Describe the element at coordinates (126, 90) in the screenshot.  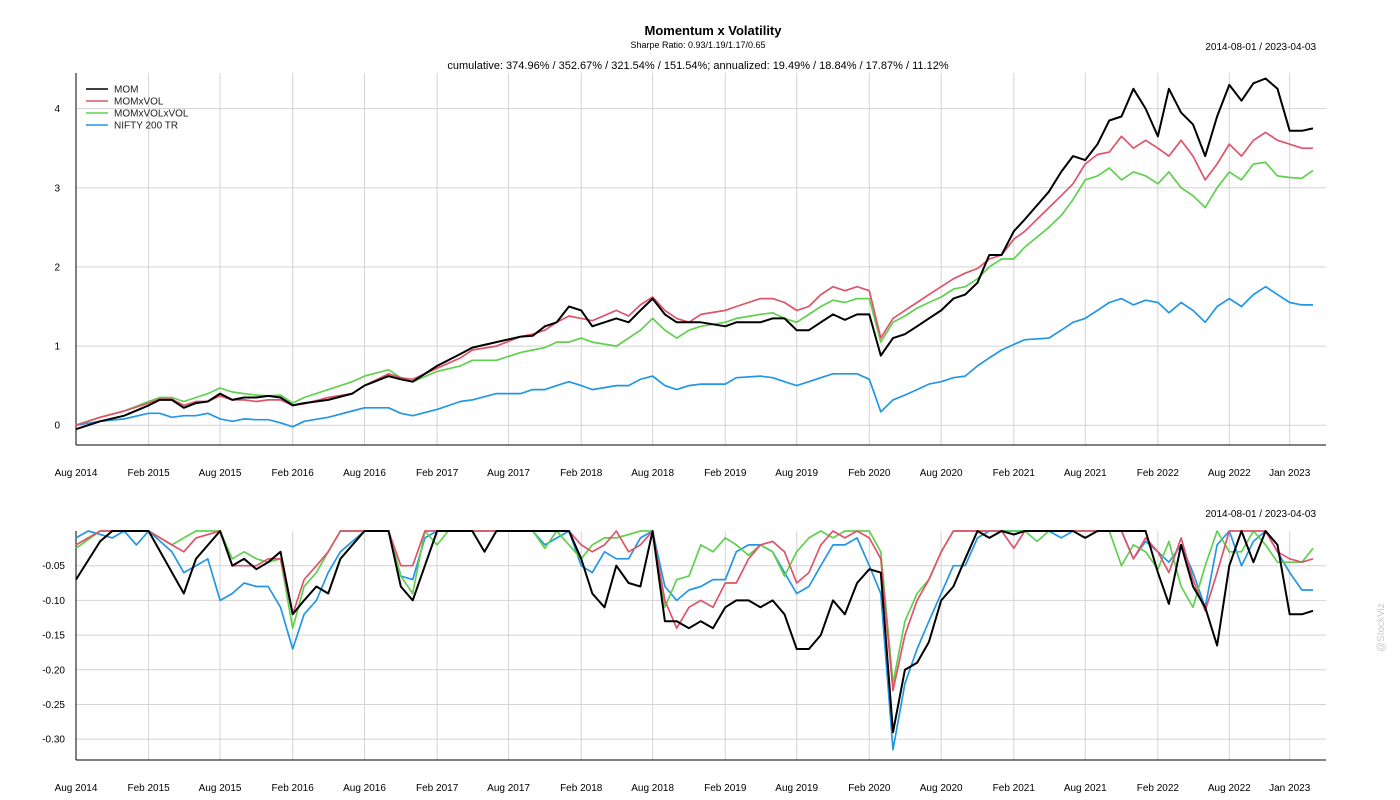
I see `legend-label-mom: MOM` at that location.